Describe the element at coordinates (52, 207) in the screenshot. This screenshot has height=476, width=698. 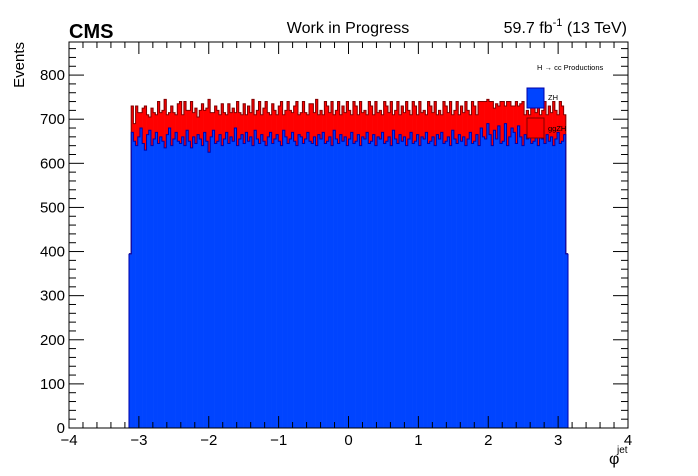
I see `y-tick-label: 500` at that location.